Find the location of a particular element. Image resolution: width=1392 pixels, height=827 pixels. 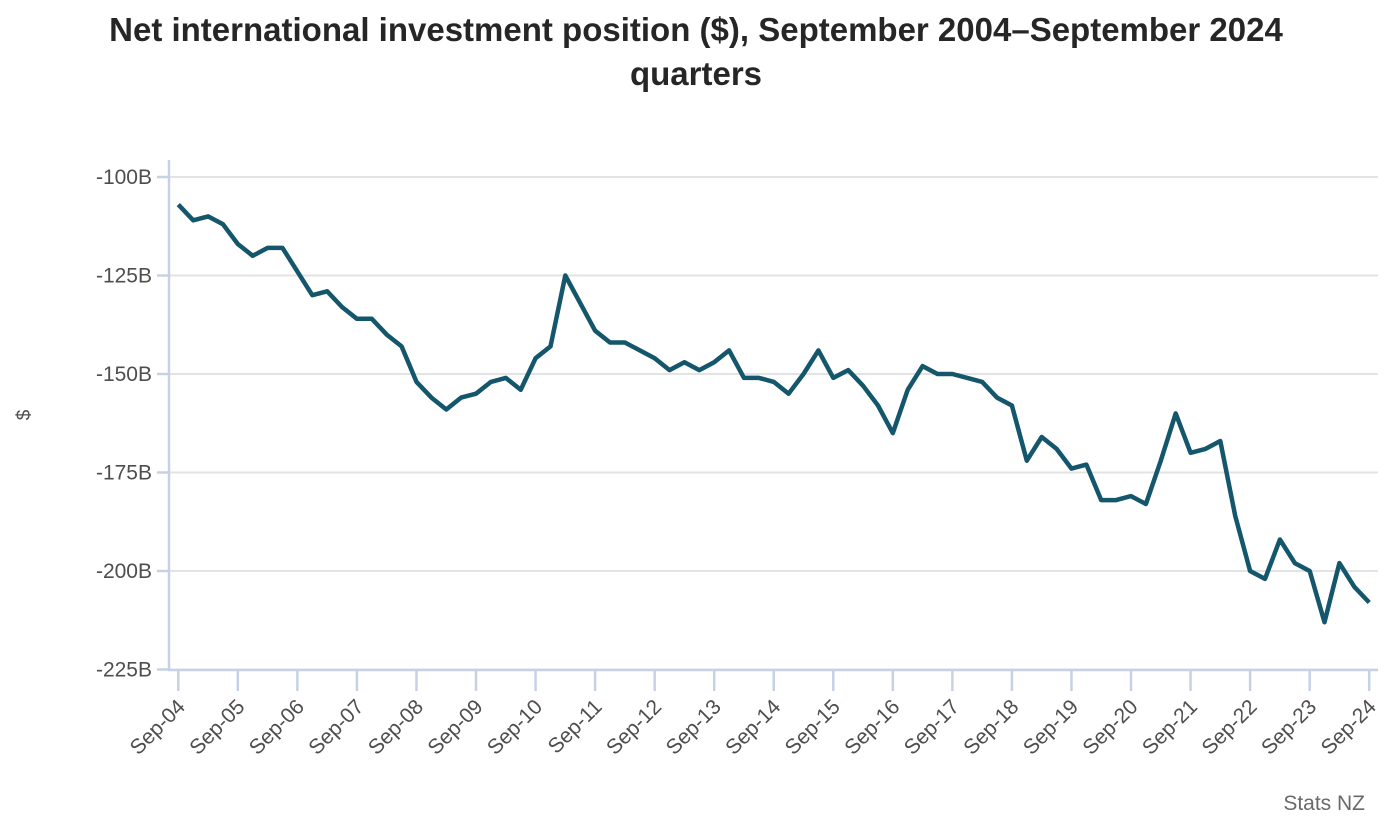

y-tick-label: -225B is located at coordinates (124, 670).